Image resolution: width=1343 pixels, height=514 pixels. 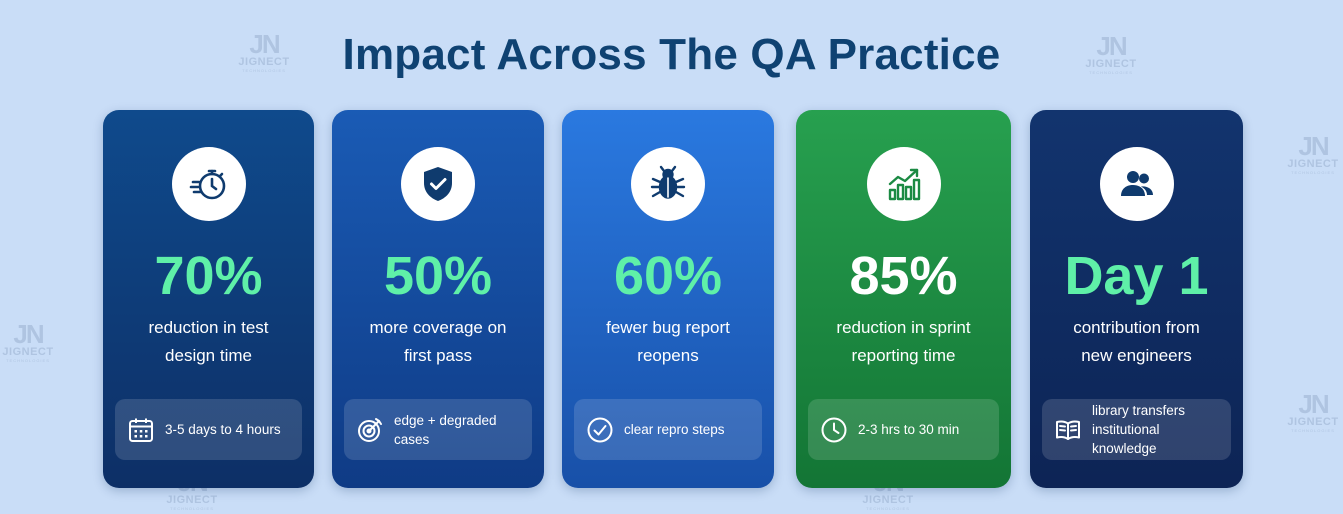 What do you see at coordinates (445, 429) in the screenshot?
I see `detail-line: edge + degraded cases` at bounding box center [445, 429].